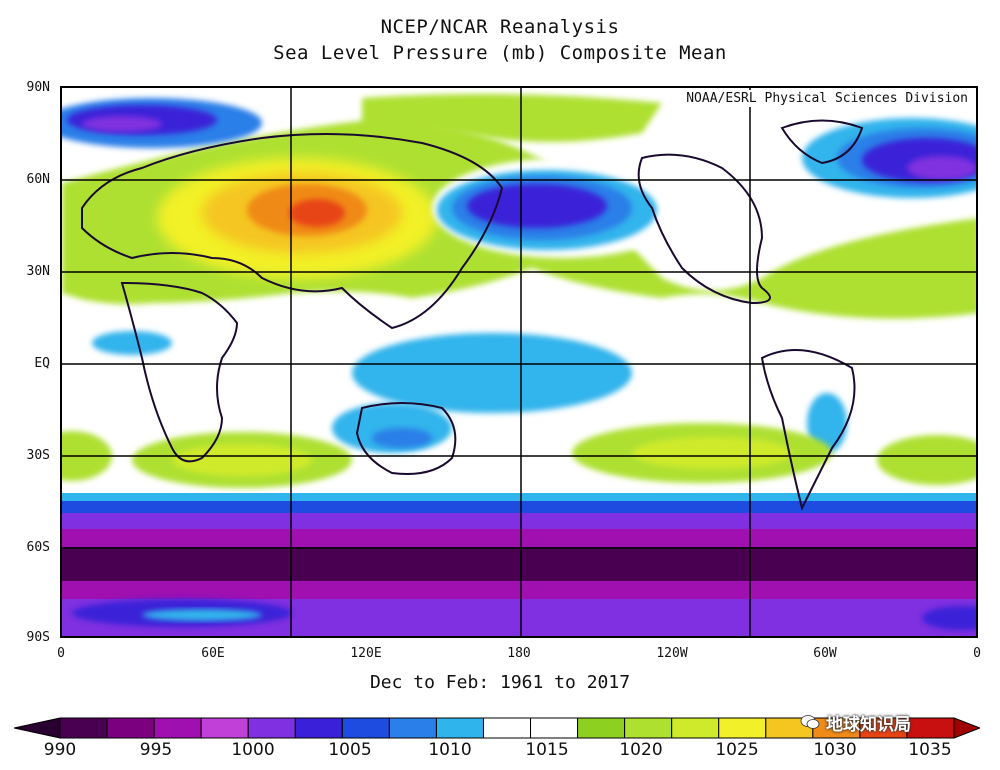 The height and width of the screenshot is (770, 1000). Describe the element at coordinates (500, 27) in the screenshot. I see `chart-title: NCEP/NCAR Reanalysis` at that location.